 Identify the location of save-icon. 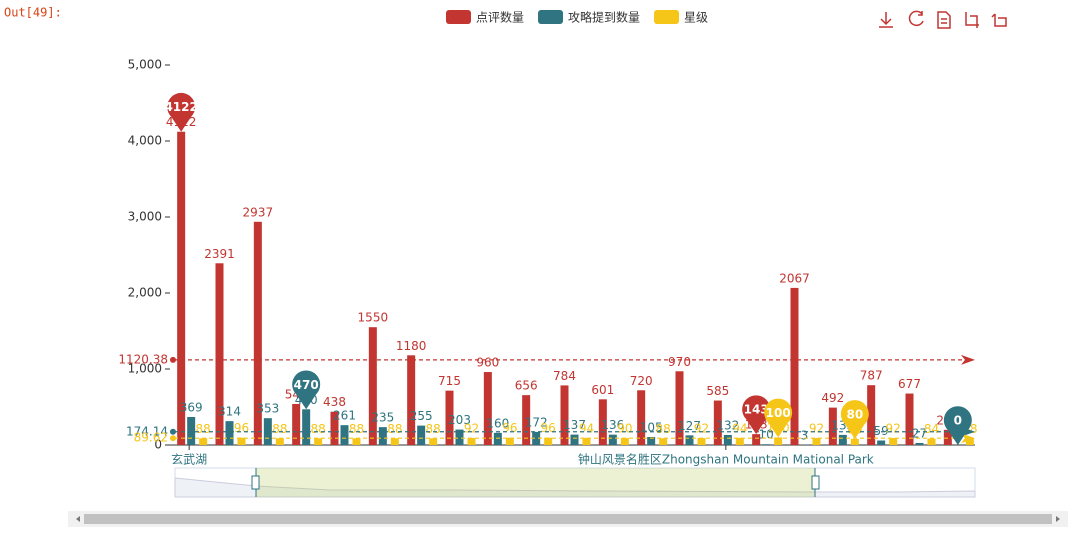
(886, 19).